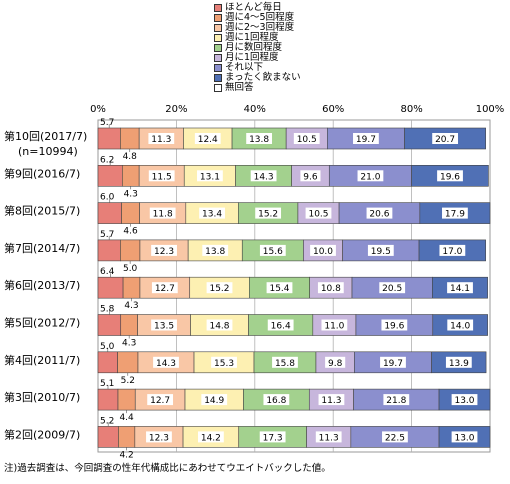  What do you see at coordinates (366, 140) in the screenshot?
I see `value-label: 19.7` at bounding box center [366, 140].